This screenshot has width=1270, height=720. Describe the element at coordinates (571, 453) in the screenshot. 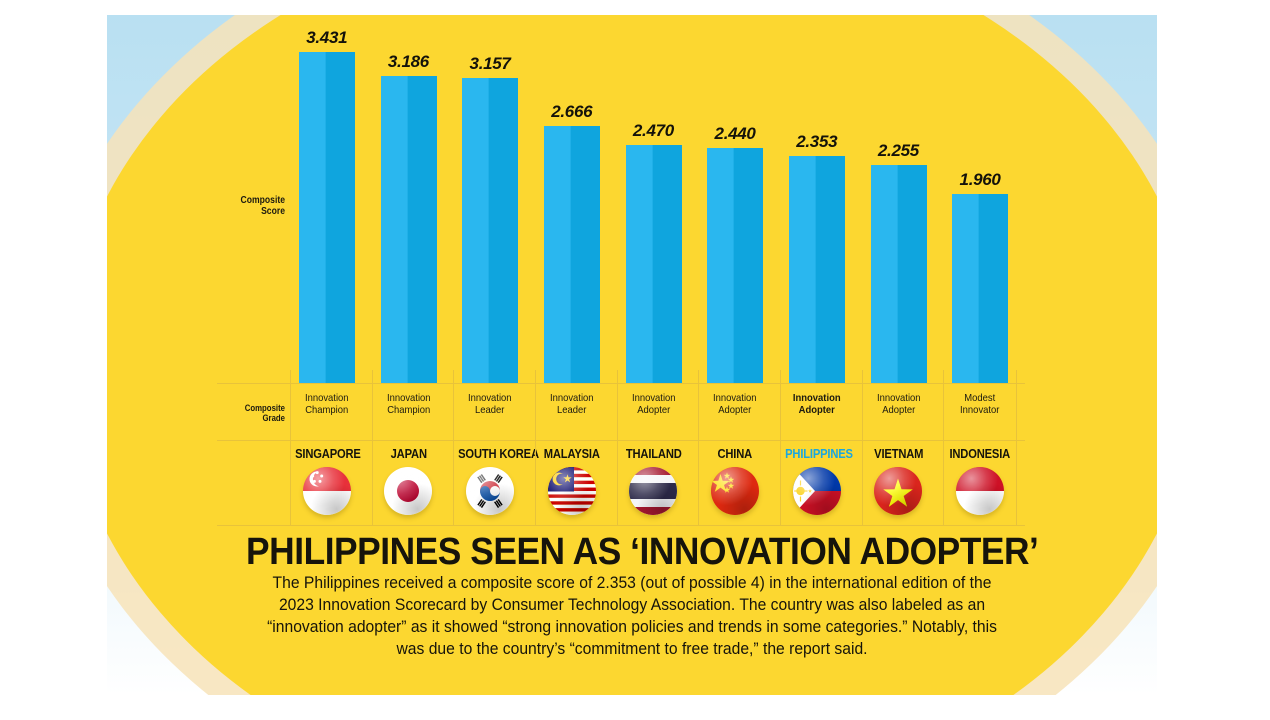

I see `country-name: MALAYSIA` at that location.